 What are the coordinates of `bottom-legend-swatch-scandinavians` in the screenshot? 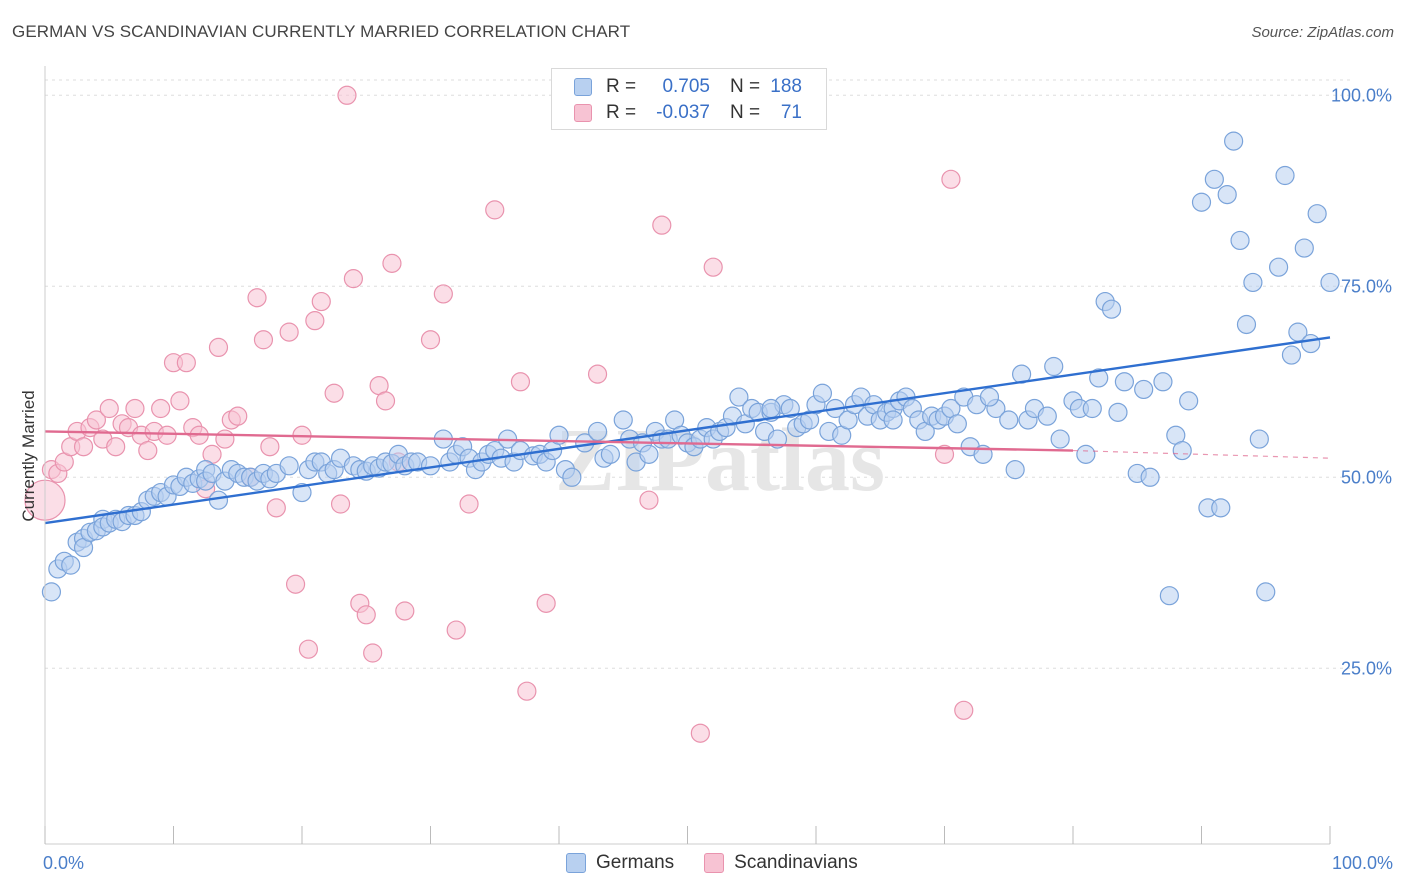 It's located at (714, 863).